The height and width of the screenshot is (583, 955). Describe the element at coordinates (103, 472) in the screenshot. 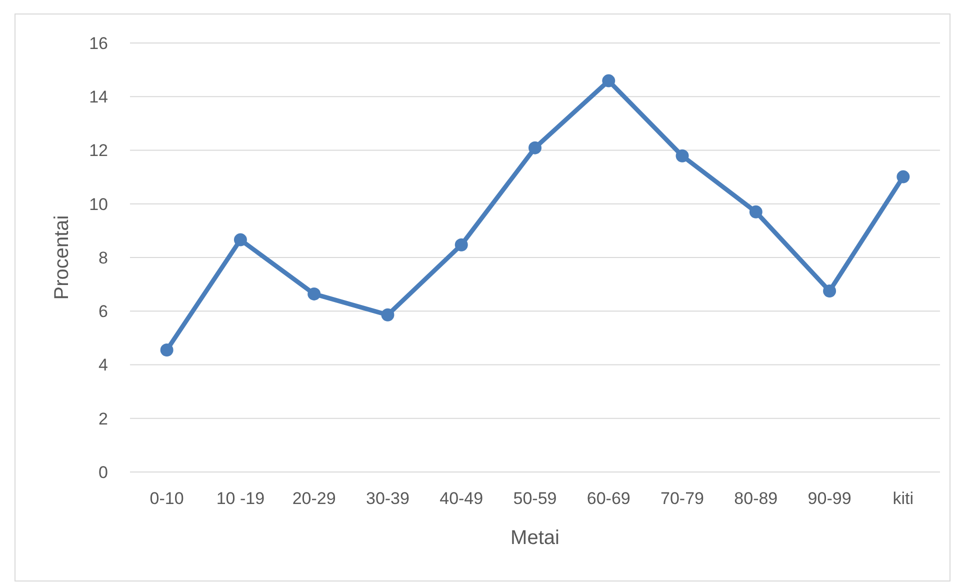

I see `y-tick-label: 0` at that location.